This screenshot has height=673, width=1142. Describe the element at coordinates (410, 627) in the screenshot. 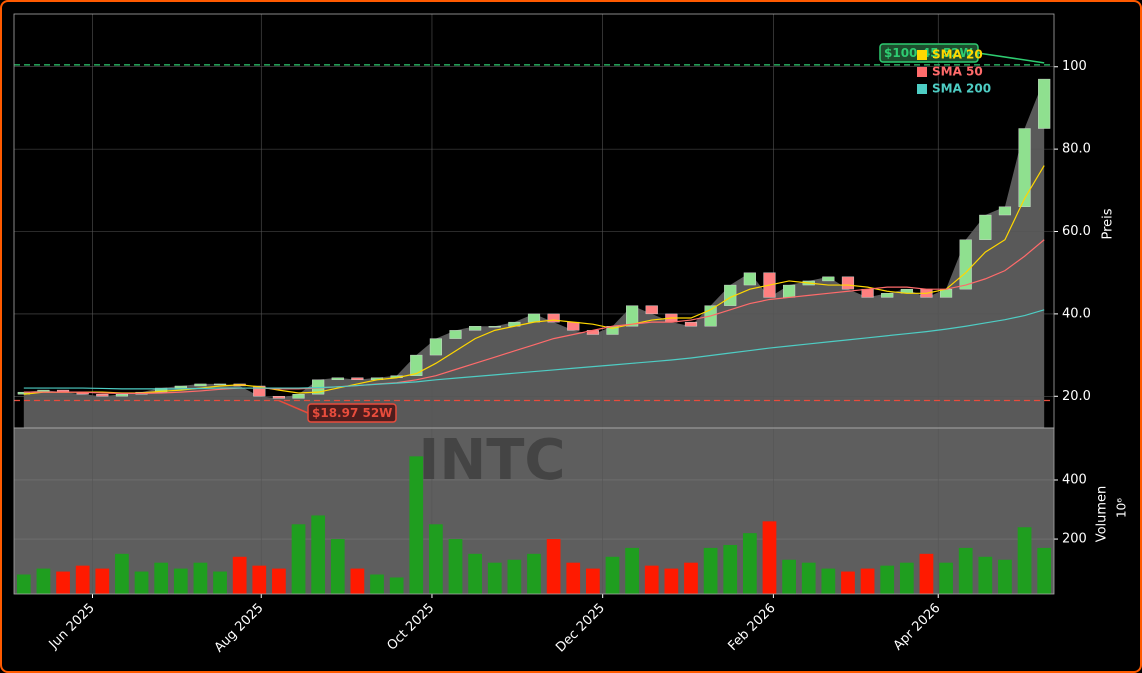

I see `x-tick-label: Oct 2025` at that location.